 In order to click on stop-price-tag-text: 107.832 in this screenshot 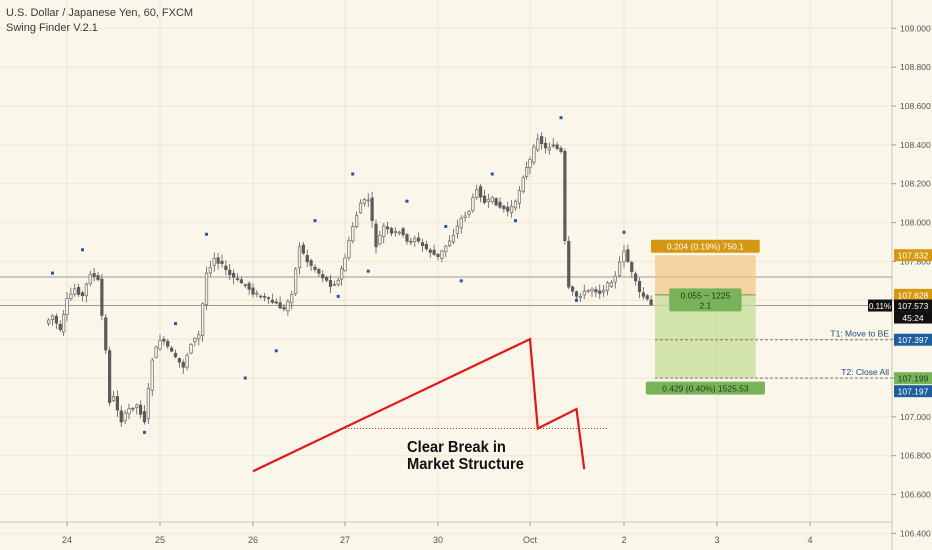, I will do `click(913, 256)`.